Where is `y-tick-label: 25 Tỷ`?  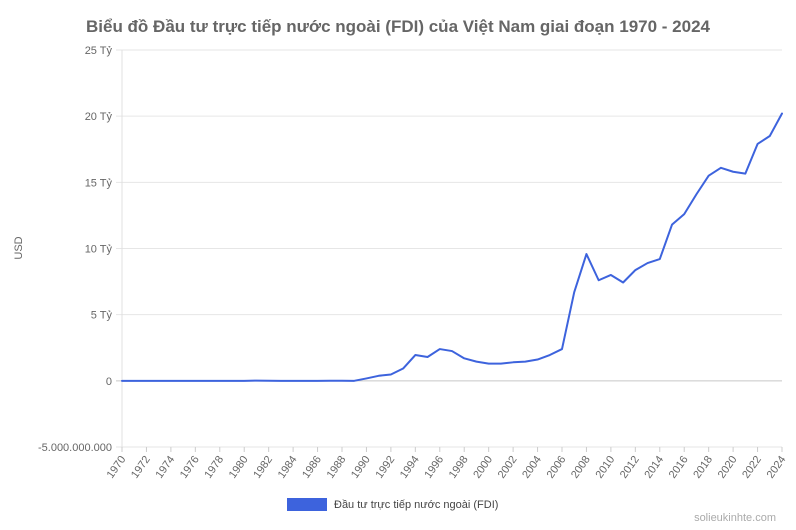
y-tick-label: 25 Tỷ is located at coordinates (99, 51).